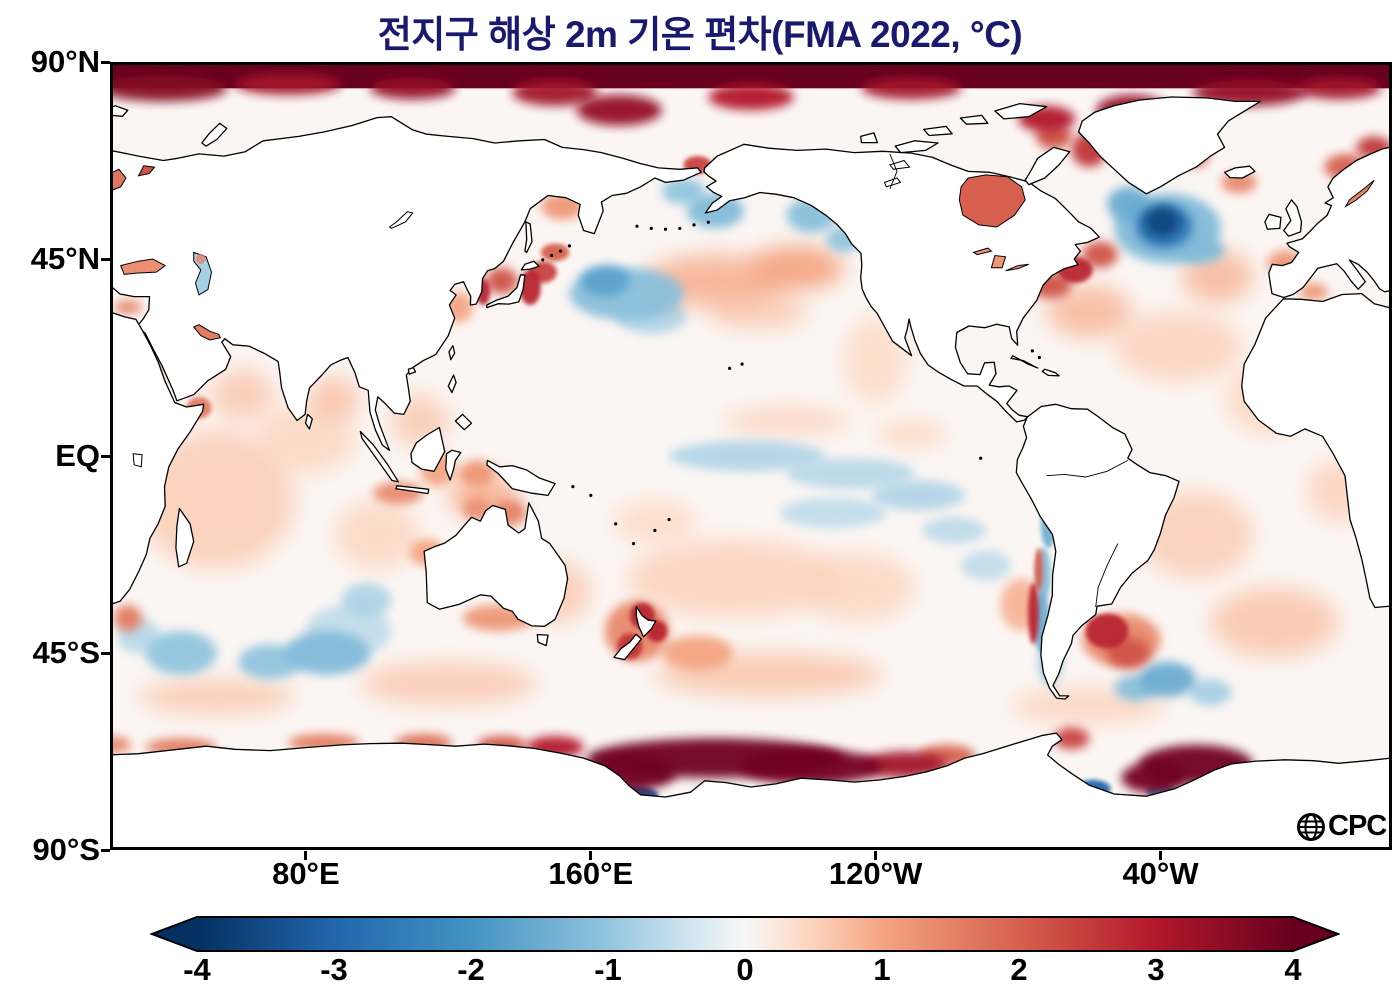 Image resolution: width=1400 pixels, height=1002 pixels. I want to click on colorbar-tick-label: 4, so click(1293, 969).